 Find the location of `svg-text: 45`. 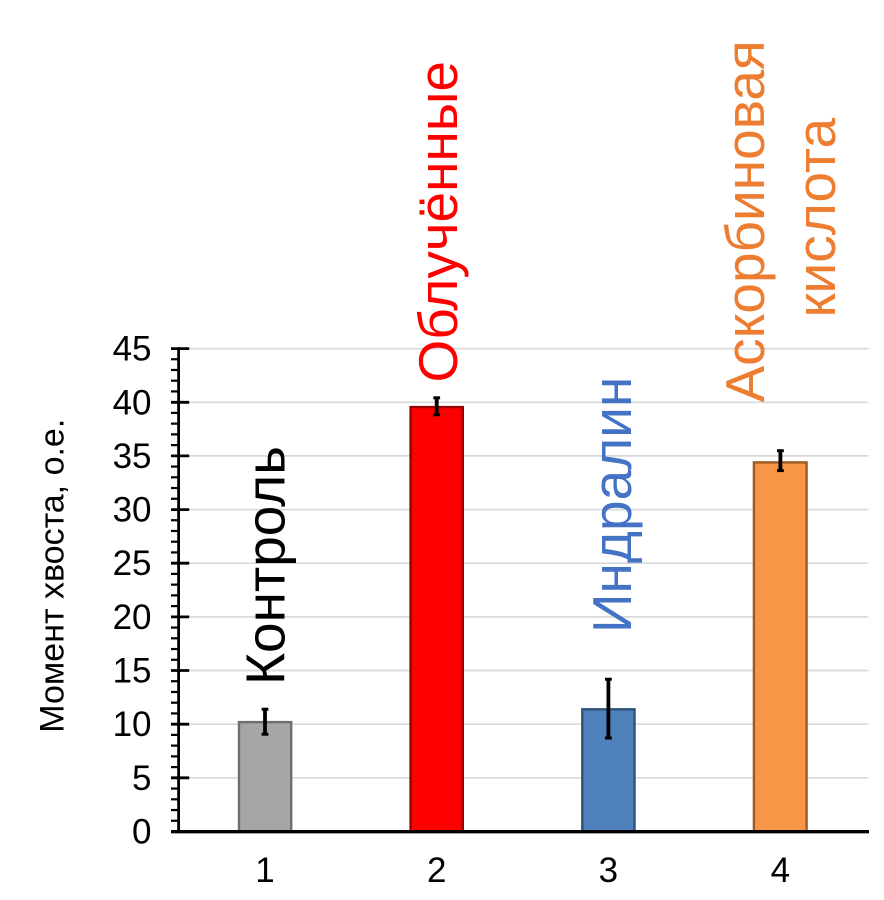

svg-text: 45 is located at coordinates (132, 349).